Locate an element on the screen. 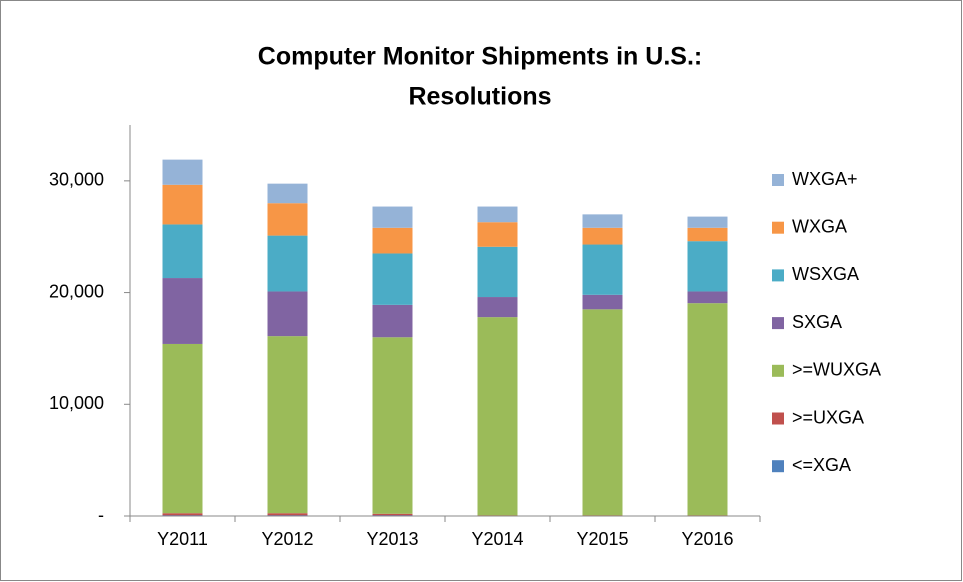 Image resolution: width=963 pixels, height=582 pixels. y-tick-label: 10,000 is located at coordinates (76, 403).